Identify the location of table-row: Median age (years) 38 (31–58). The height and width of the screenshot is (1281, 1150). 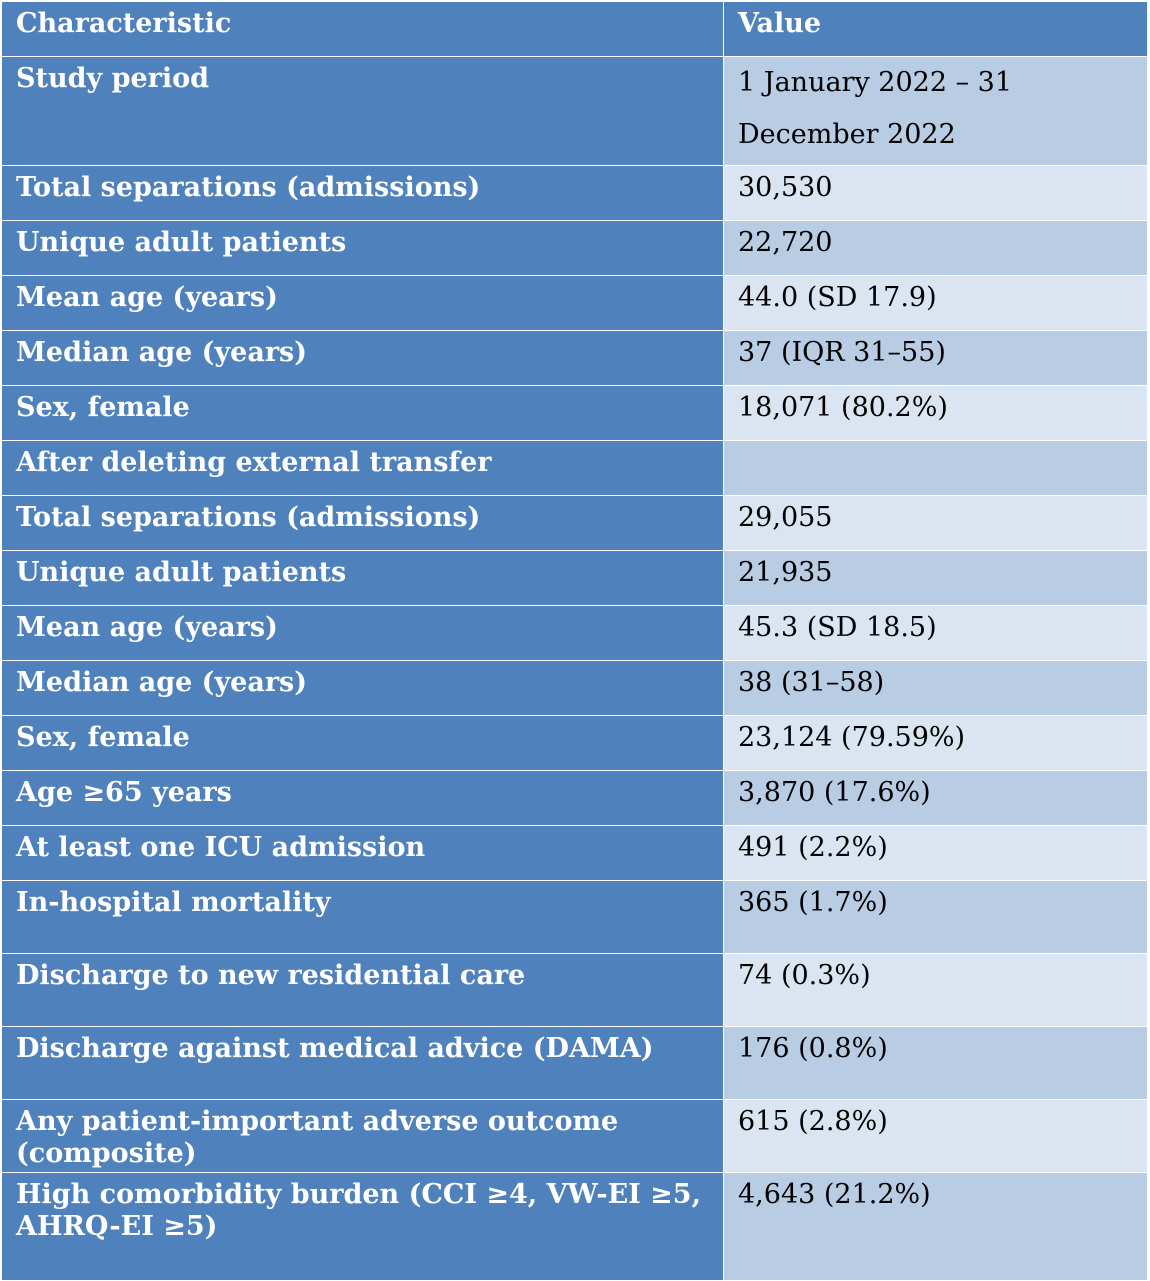
(574, 688).